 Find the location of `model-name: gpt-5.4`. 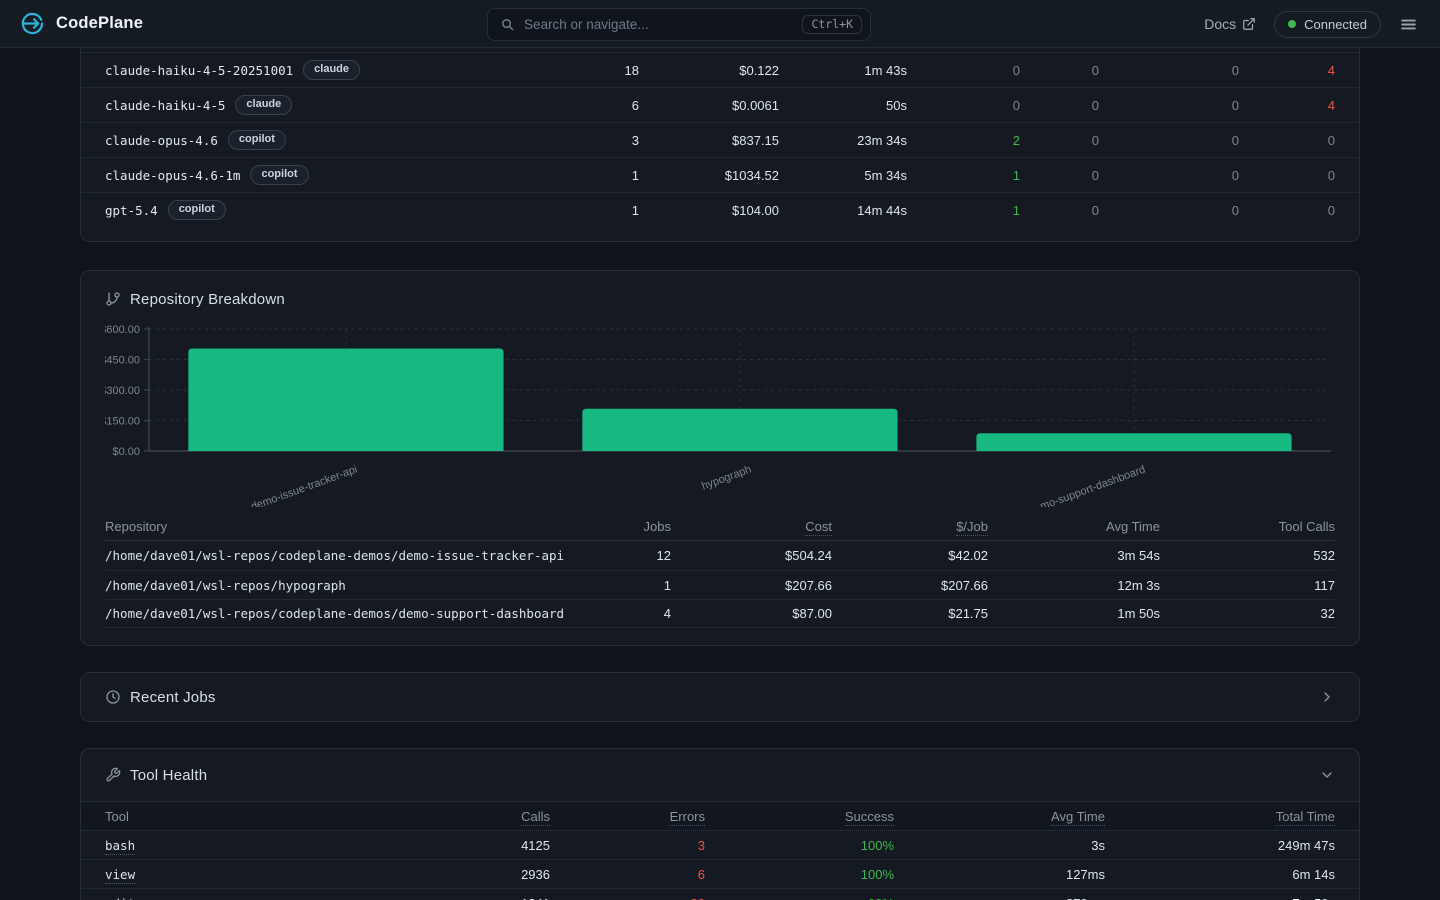

model-name: gpt-5.4 is located at coordinates (131, 210).